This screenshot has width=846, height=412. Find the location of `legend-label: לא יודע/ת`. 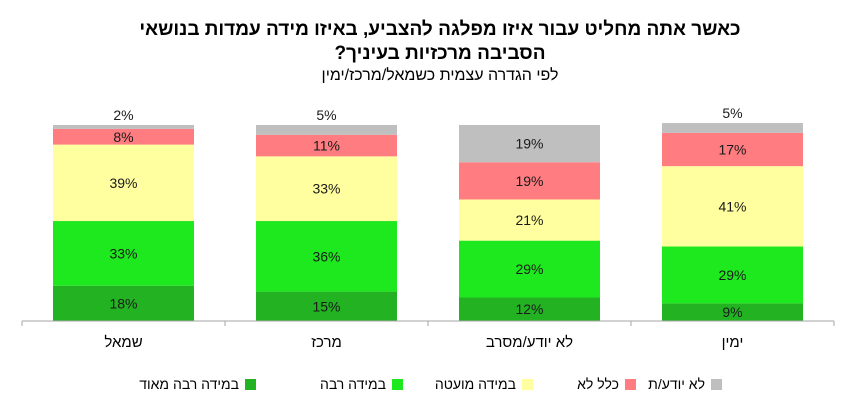

legend-label: לא יודע/ת is located at coordinates (676, 384).